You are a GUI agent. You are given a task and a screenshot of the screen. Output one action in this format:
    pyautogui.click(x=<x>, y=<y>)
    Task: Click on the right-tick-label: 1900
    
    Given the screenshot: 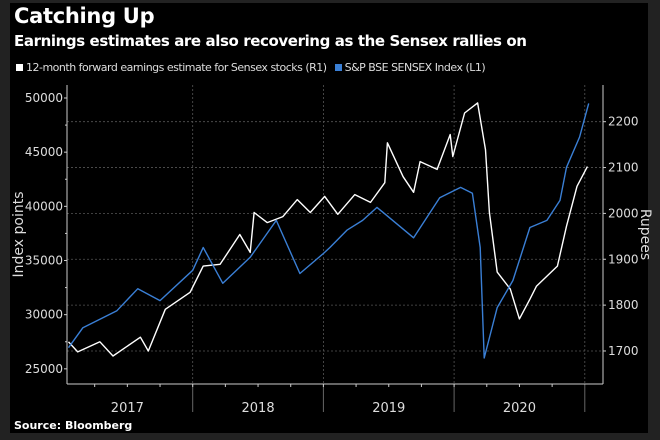 What is the action you would take?
    pyautogui.click(x=623, y=259)
    